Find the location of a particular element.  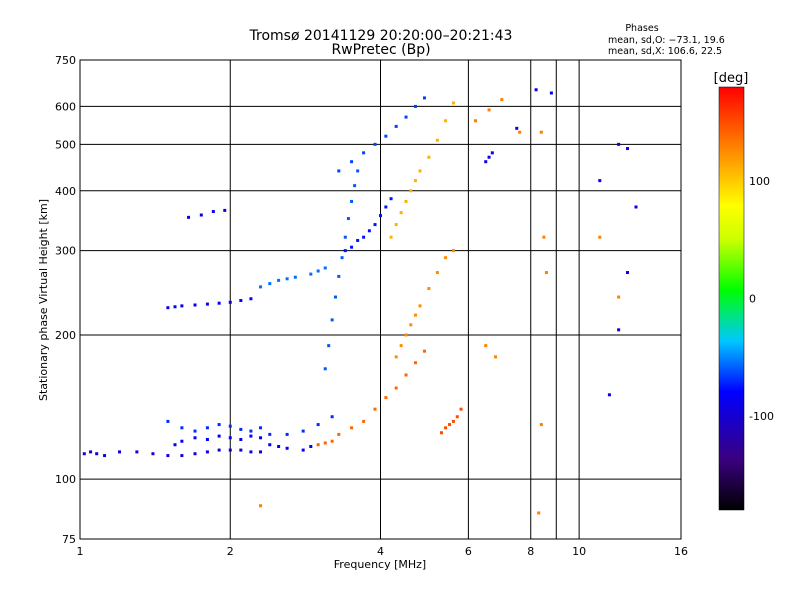

colorbar-tick-label: -100 is located at coordinates (761, 416).